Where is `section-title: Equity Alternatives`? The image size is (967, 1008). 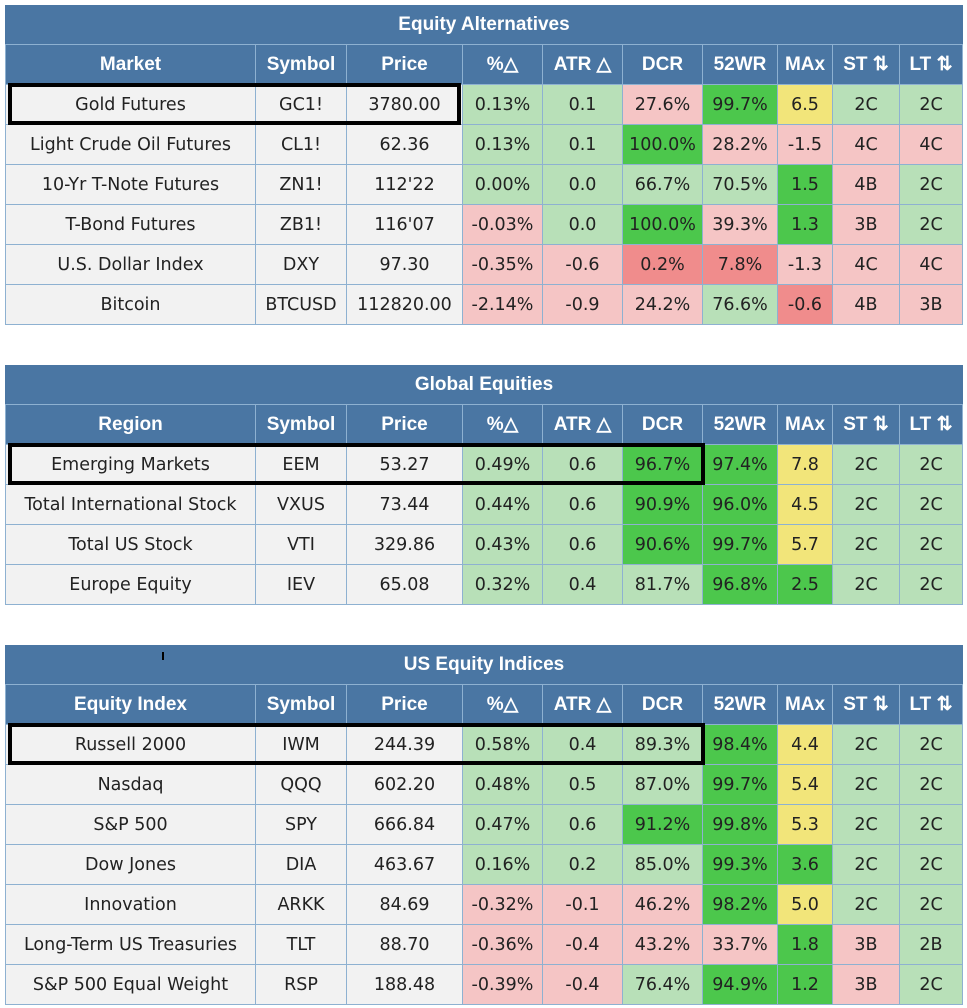 section-title: Equity Alternatives is located at coordinates (484, 25).